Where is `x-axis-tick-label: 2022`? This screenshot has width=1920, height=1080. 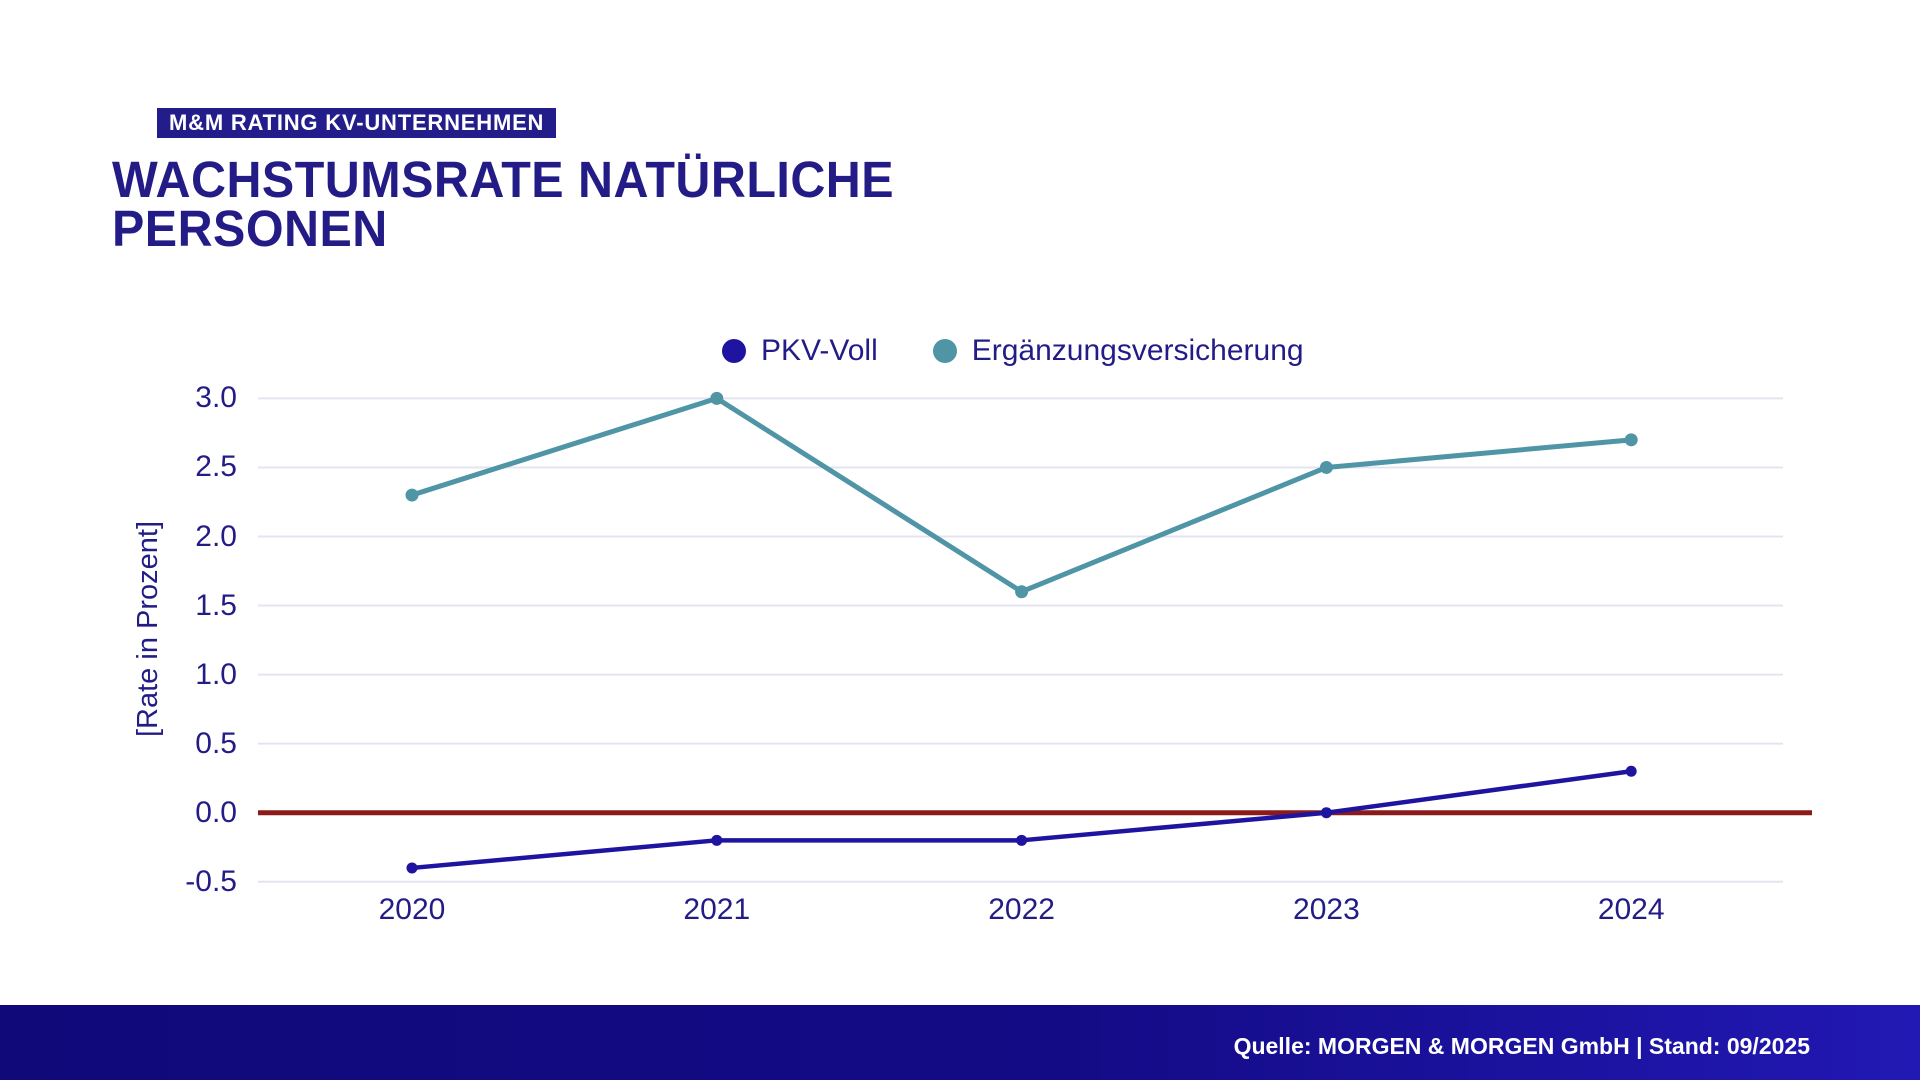 x-axis-tick-label: 2022 is located at coordinates (1021, 909).